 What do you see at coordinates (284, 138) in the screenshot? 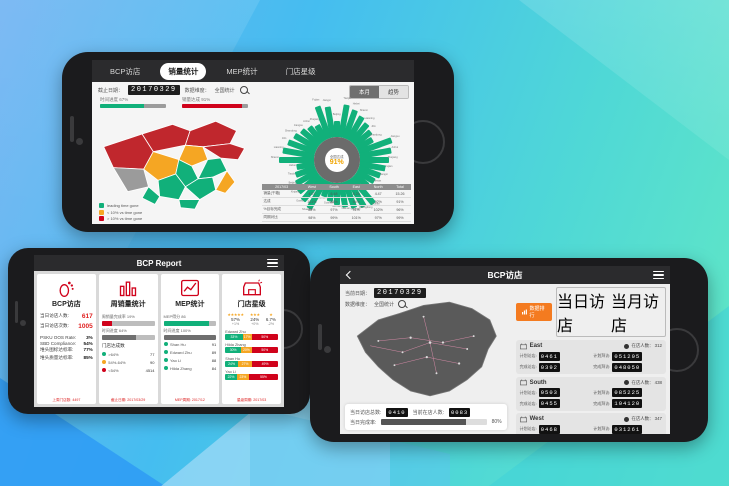
I see `sunburst-tick-label: Jilin` at bounding box center [284, 138].